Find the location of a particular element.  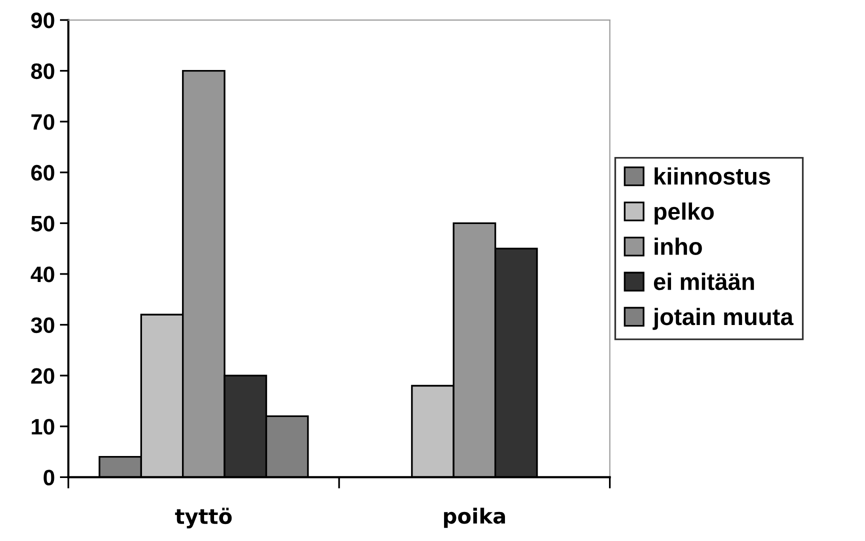

legend-label: inho is located at coordinates (678, 246).